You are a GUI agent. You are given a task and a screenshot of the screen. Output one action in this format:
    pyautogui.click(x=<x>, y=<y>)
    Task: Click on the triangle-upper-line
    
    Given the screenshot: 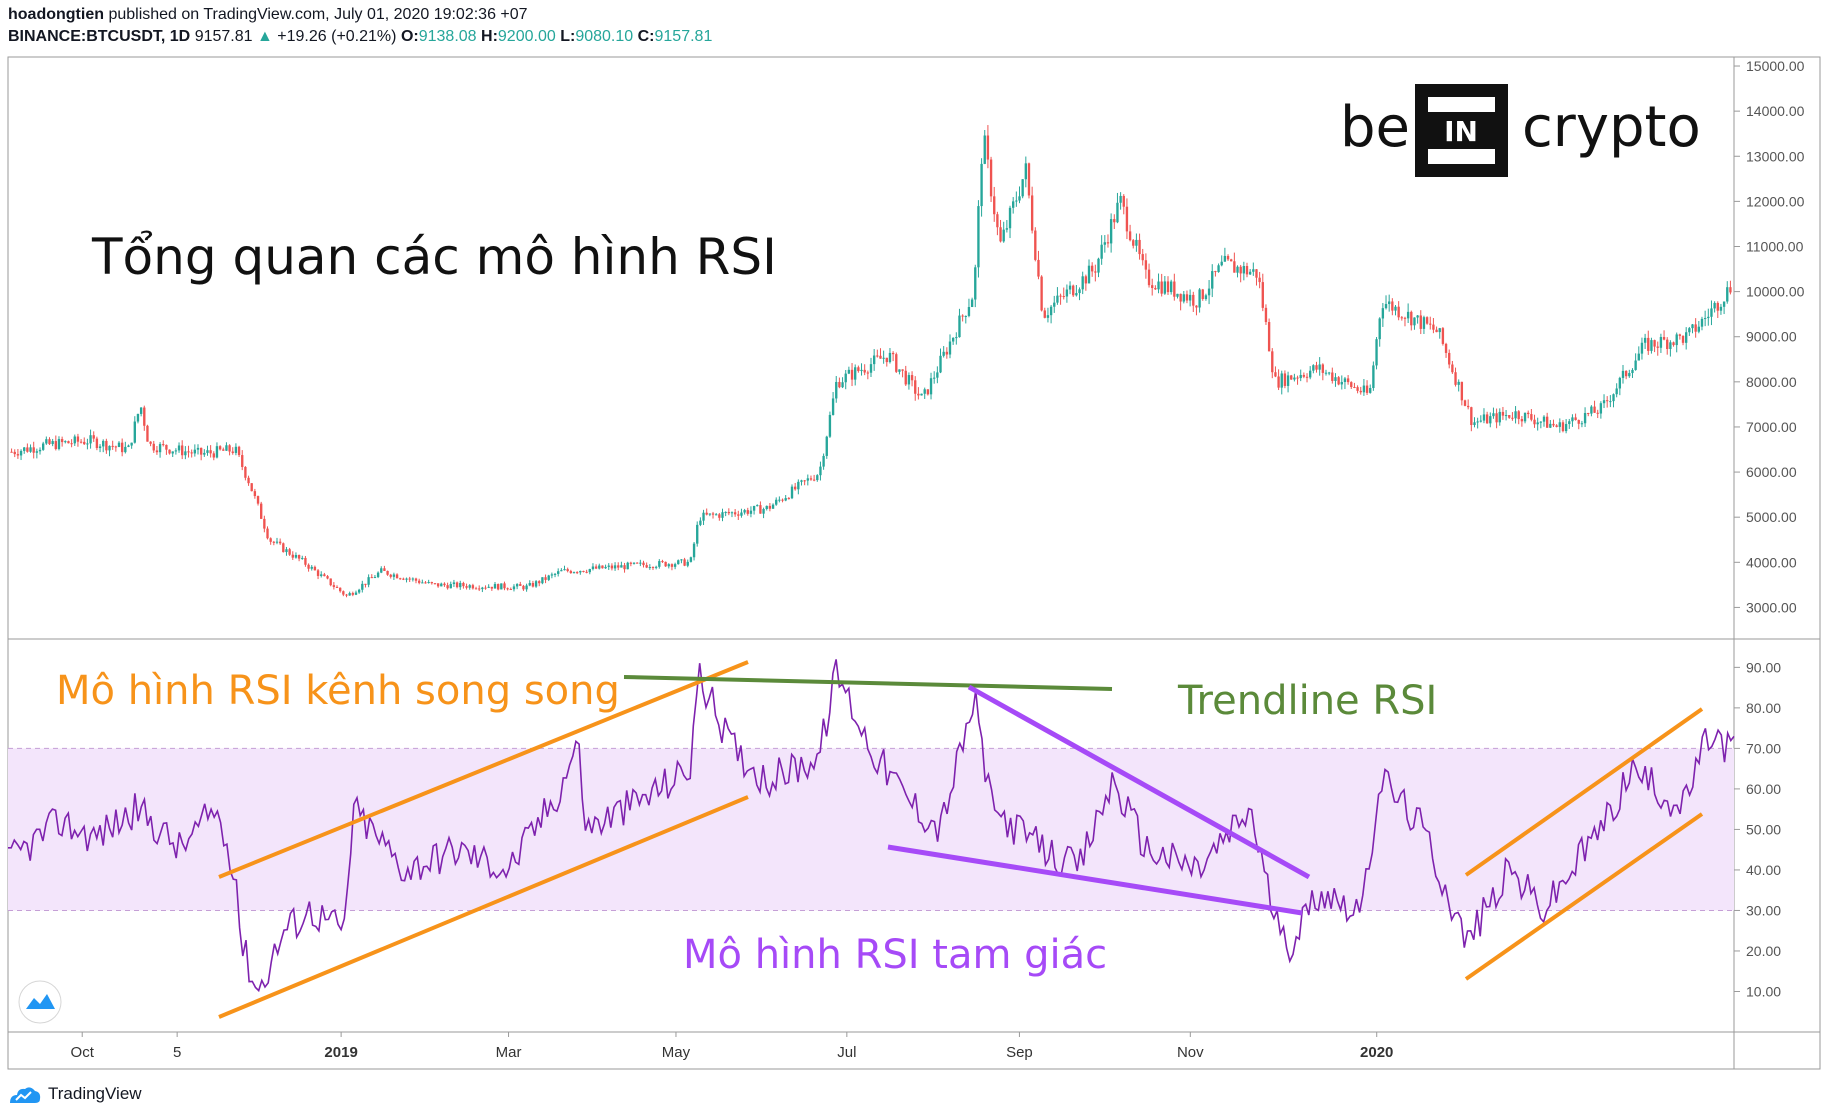 What is the action you would take?
    pyautogui.click(x=1139, y=782)
    